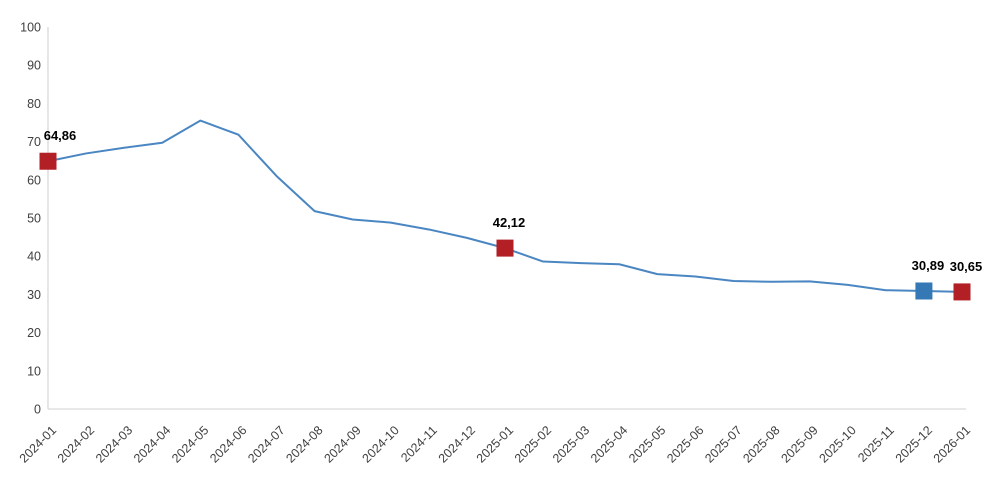 The width and height of the screenshot is (998, 495). Describe the element at coordinates (34, 142) in the screenshot. I see `y-tick-label: 70` at that location.